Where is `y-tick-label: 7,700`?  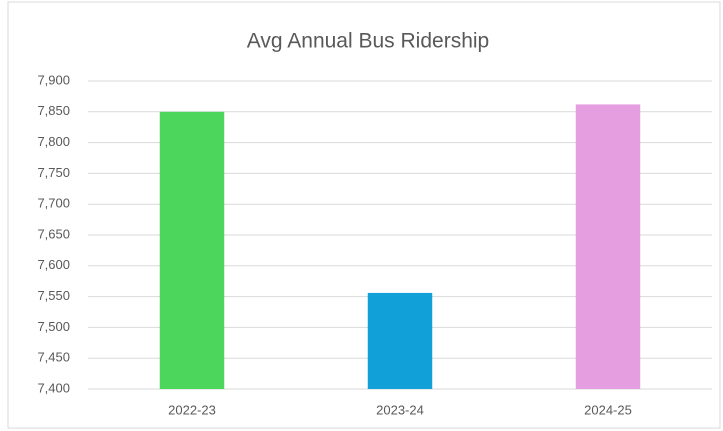 y-tick-label: 7,700 is located at coordinates (53, 203).